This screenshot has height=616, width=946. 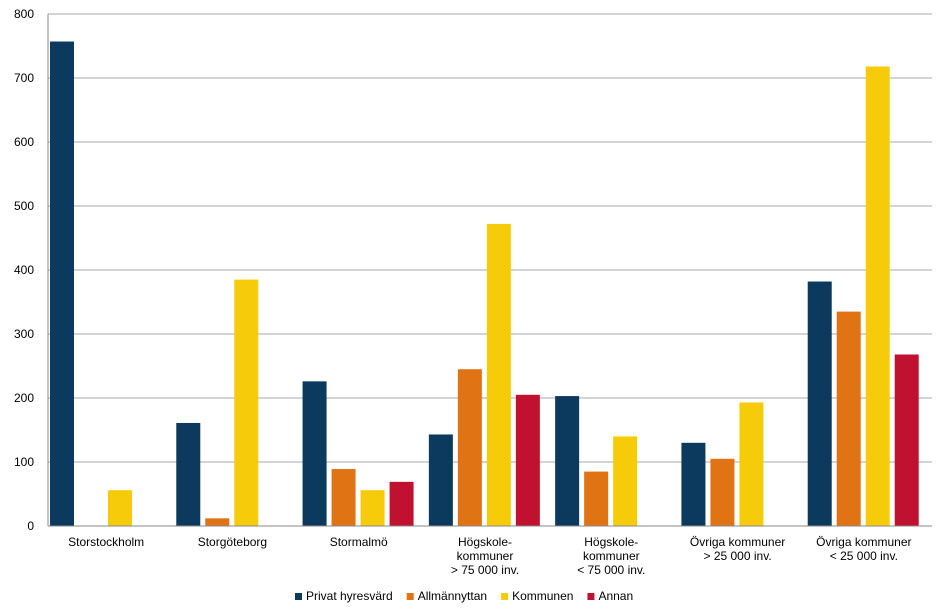 What do you see at coordinates (106, 542) in the screenshot?
I see `x-category-label: Storstockholm` at bounding box center [106, 542].